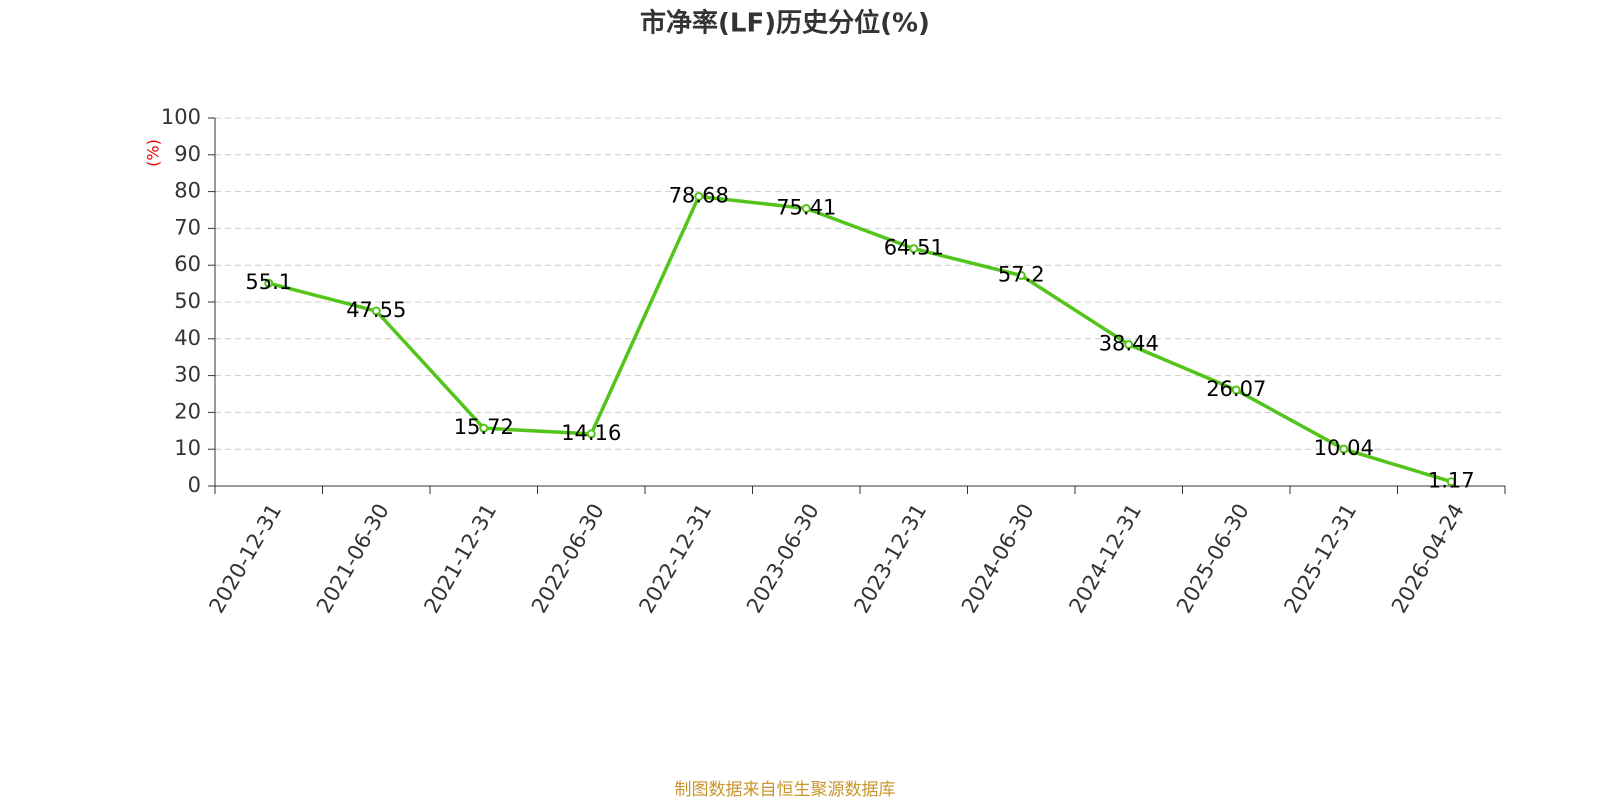  Describe the element at coordinates (187, 301) in the screenshot. I see `y-tick-label: 50` at that location.